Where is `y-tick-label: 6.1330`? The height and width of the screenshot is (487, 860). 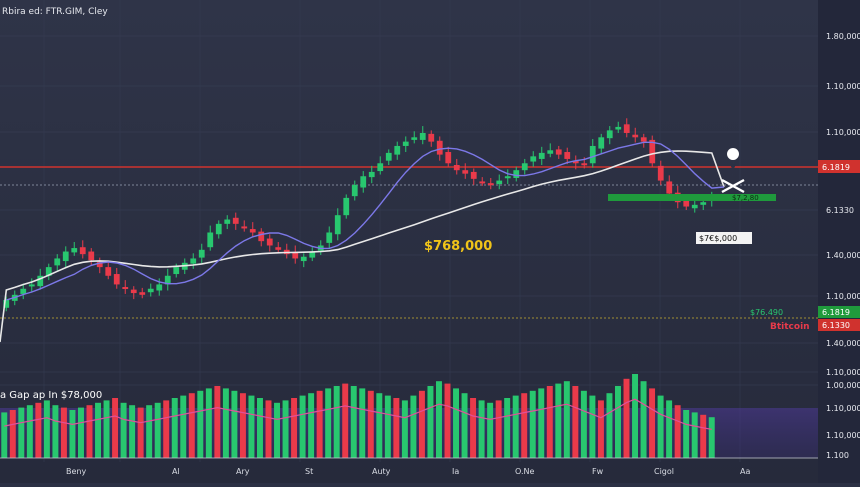
y-tick-label: 6.1330 is located at coordinates (840, 210).